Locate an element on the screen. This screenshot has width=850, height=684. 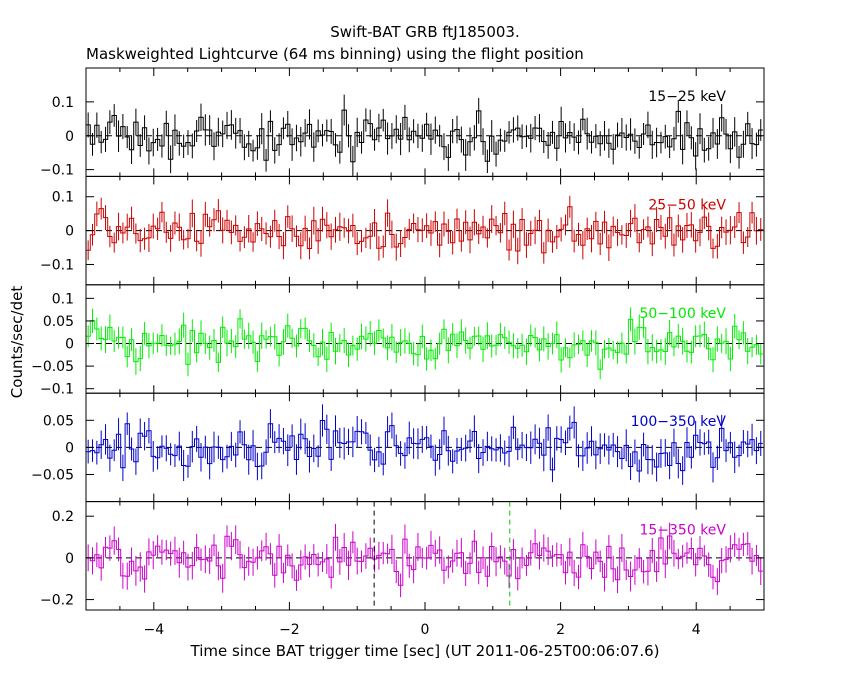
figure-title: Swift-BAT GRB ftJ185003. is located at coordinates (425, 32).